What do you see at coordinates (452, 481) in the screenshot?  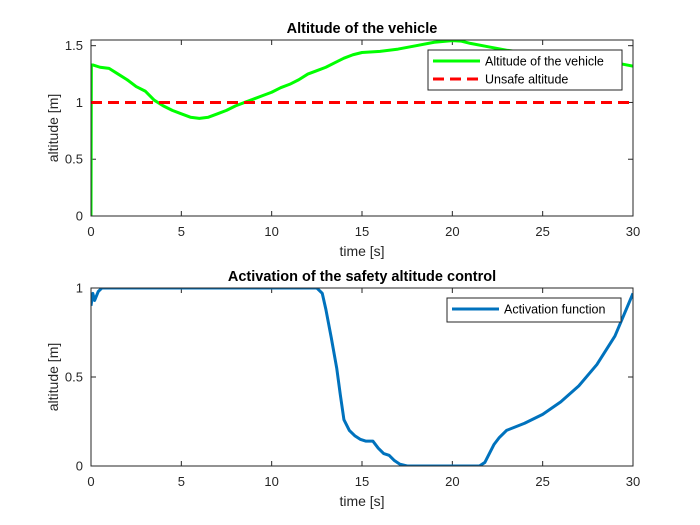 I see `activation-plot-xtick-label: 20` at bounding box center [452, 481].